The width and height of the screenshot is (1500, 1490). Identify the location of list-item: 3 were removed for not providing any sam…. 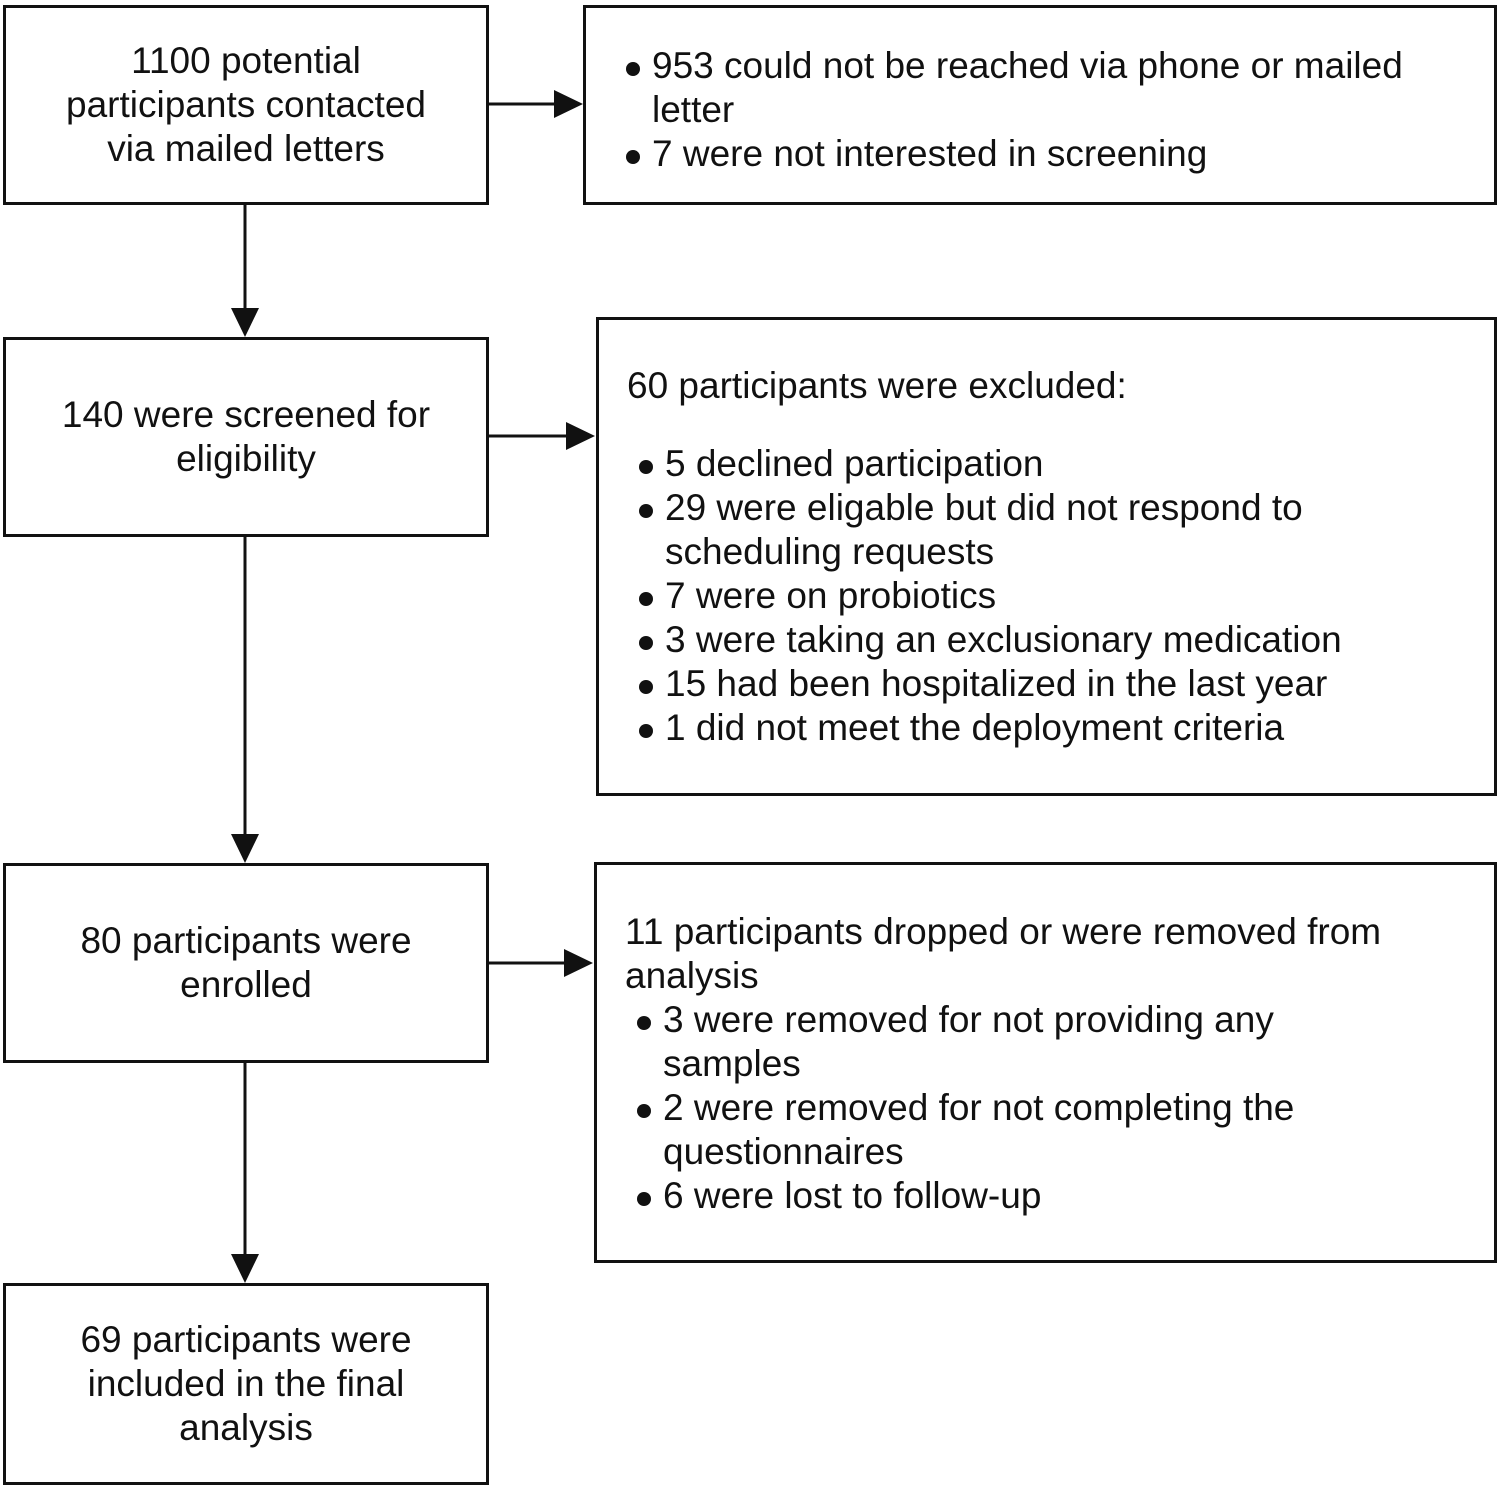
(995, 1042).